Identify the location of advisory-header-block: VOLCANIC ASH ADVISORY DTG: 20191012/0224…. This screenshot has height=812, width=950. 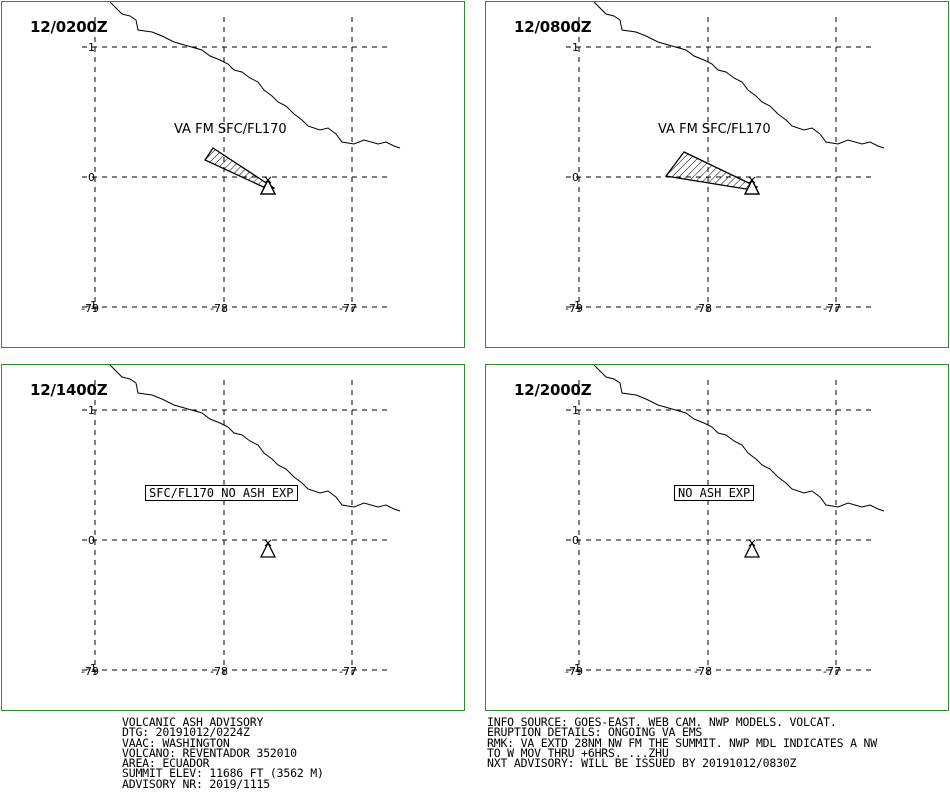
(223, 753).